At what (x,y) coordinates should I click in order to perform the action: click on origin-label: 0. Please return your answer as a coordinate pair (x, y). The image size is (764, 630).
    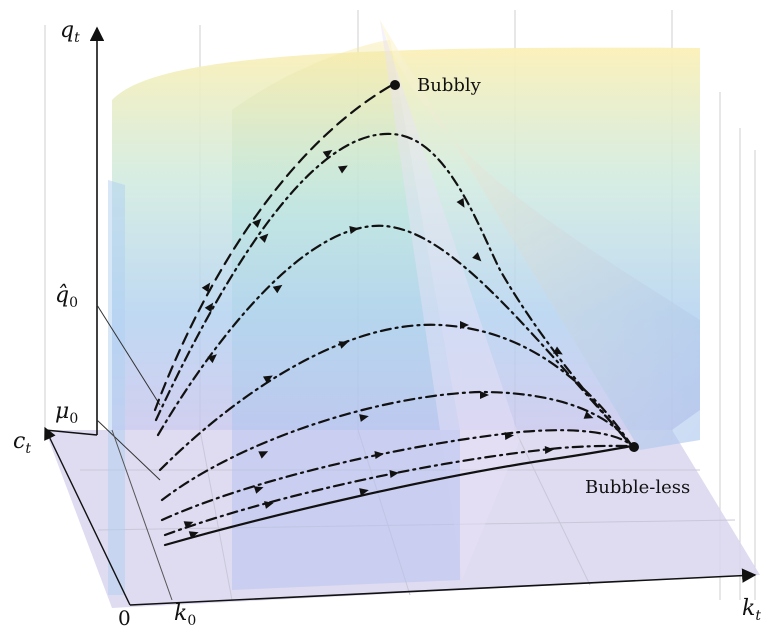
    Looking at the image, I should click on (124, 618).